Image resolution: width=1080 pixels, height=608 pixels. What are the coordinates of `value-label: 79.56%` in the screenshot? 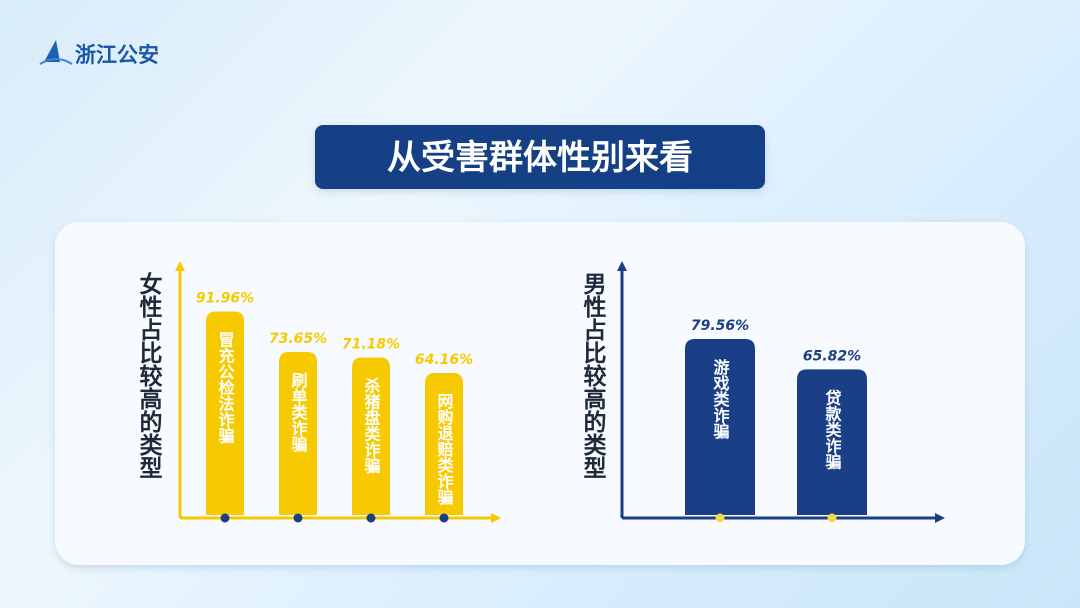 It's located at (720, 326).